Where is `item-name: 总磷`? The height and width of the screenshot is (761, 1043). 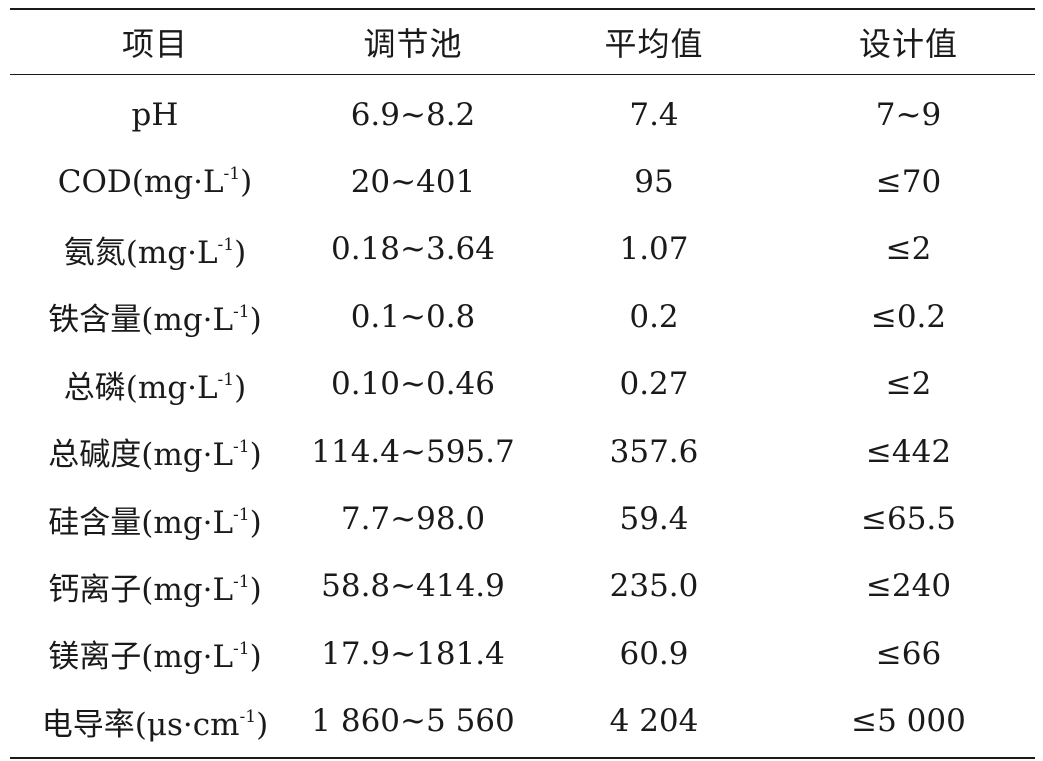 item-name: 总磷 is located at coordinates (94, 387).